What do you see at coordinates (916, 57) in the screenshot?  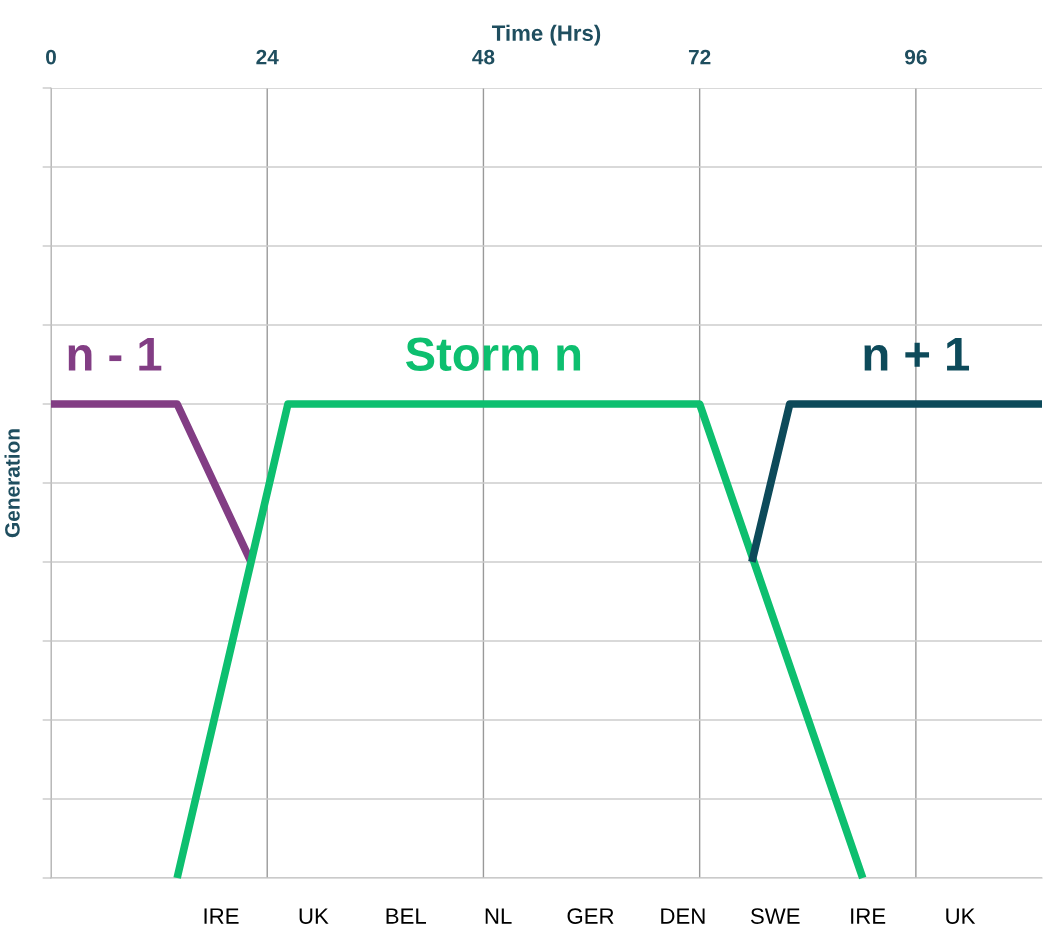 I see `x-tick-label: 96` at bounding box center [916, 57].